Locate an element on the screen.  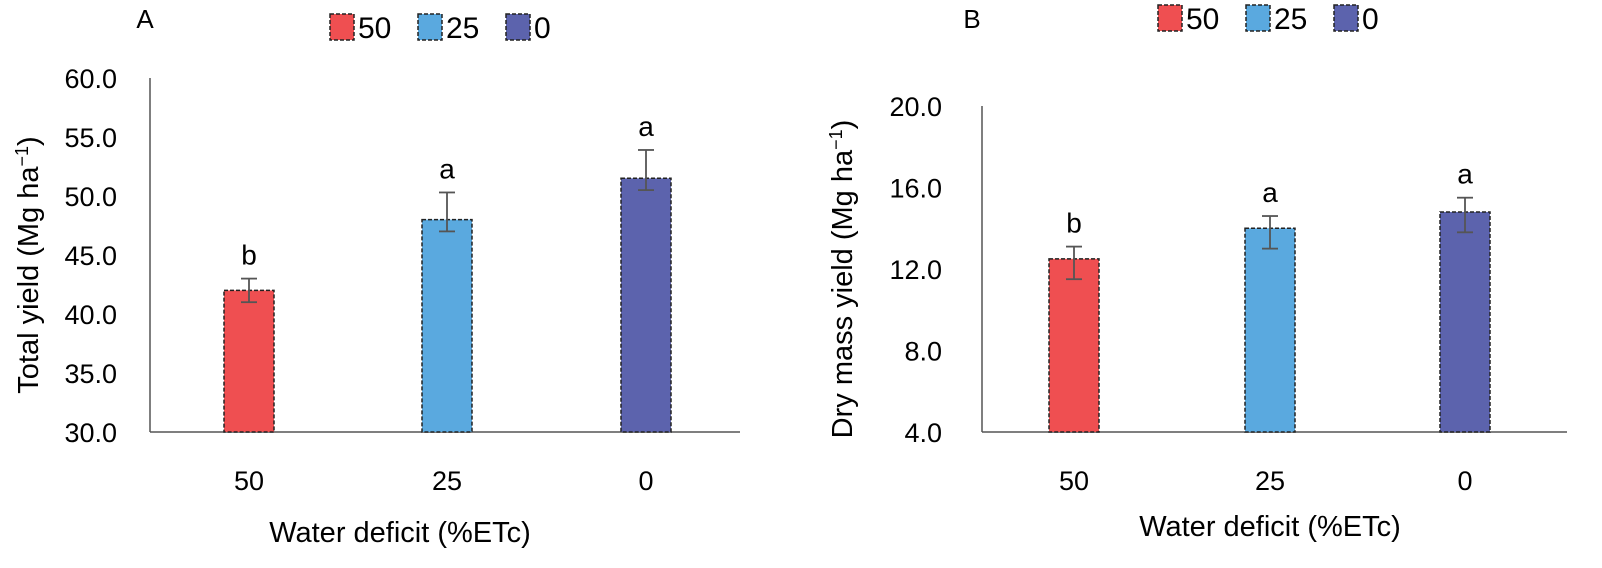
y-axis-title-main: Dry mass yield (Mg ha is located at coordinates (843, 293).